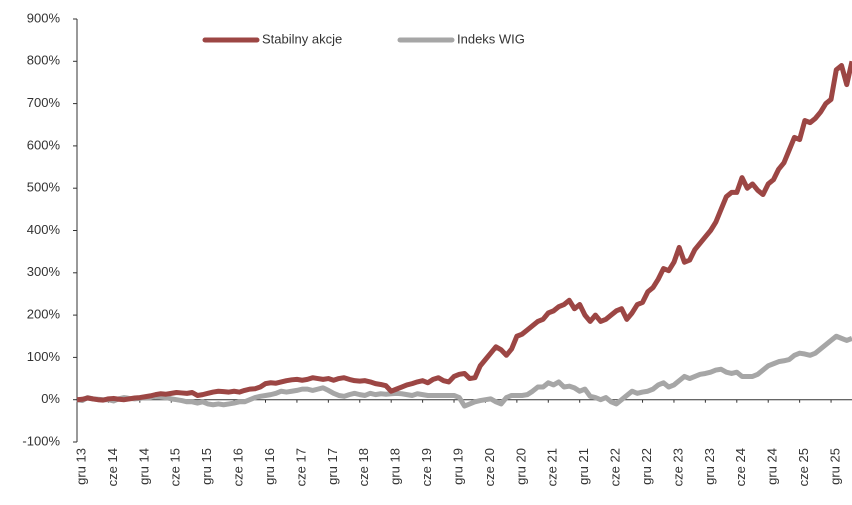 Image resolution: width=852 pixels, height=505 pixels. What do you see at coordinates (143, 466) in the screenshot?
I see `x-tick-label: gru 14` at bounding box center [143, 466].